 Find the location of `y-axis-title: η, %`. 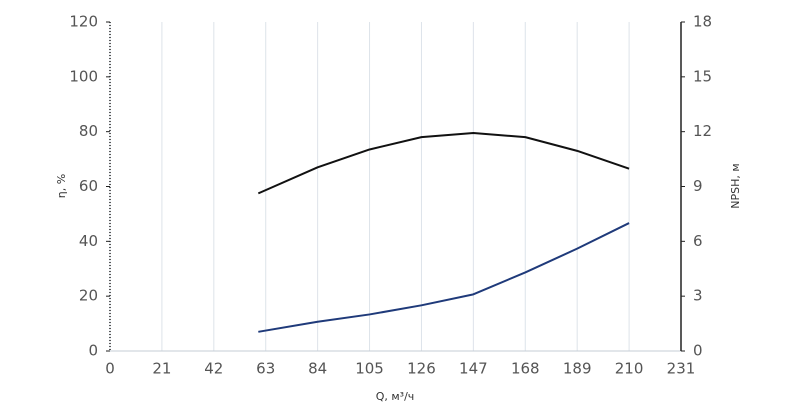

y-axis-title: η, % is located at coordinates (61, 186).